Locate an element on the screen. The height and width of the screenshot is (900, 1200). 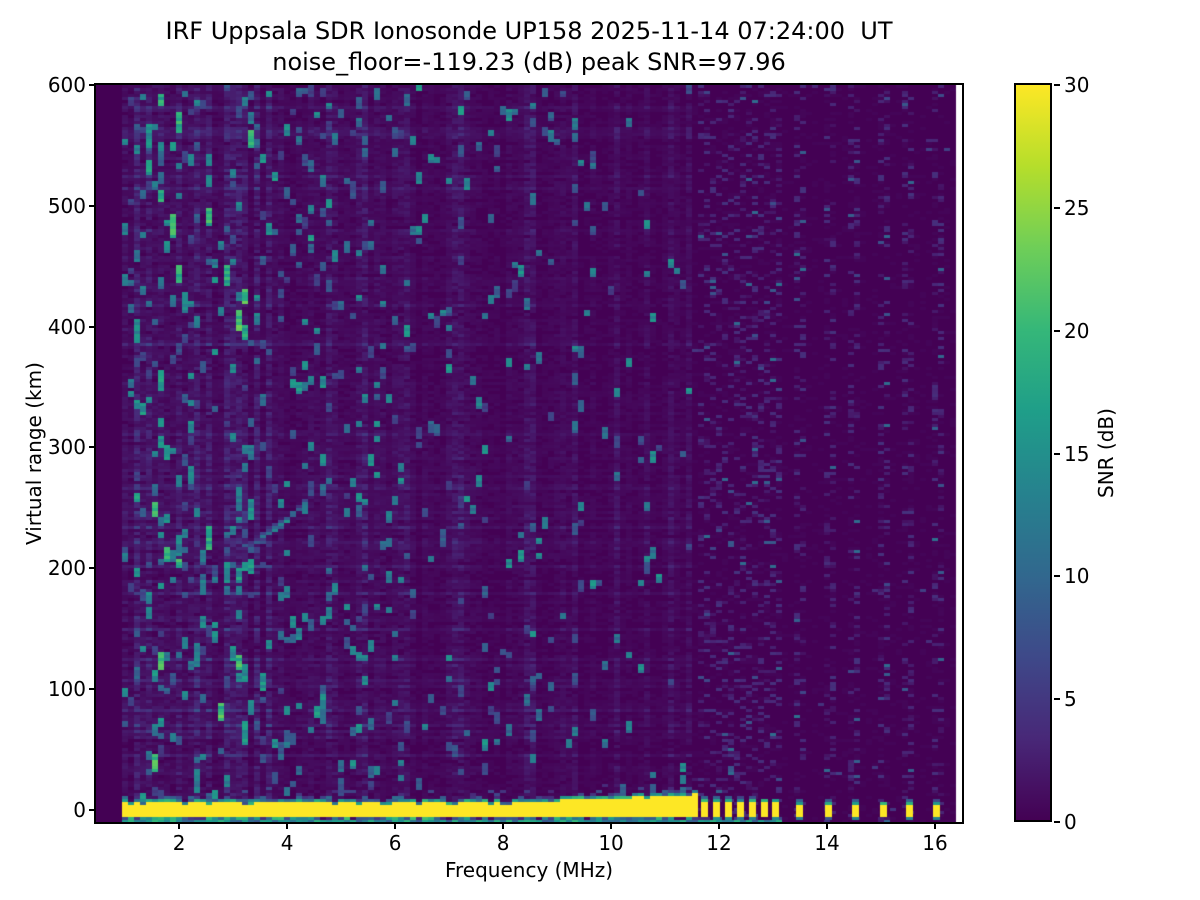
y-tick-200-mark is located at coordinates (92, 568).